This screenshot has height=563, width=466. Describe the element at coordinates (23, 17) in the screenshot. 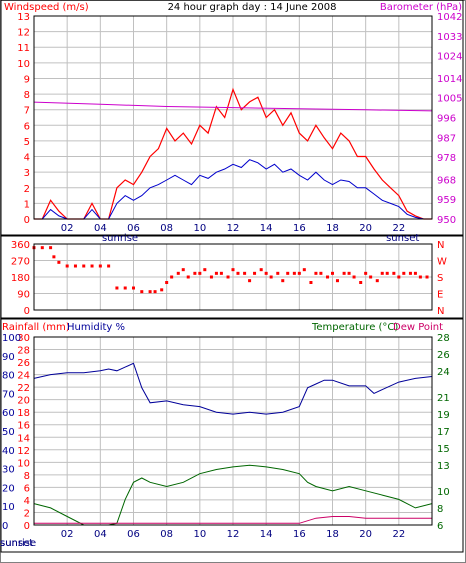

I see `wind-tick-label: 13` at that location.